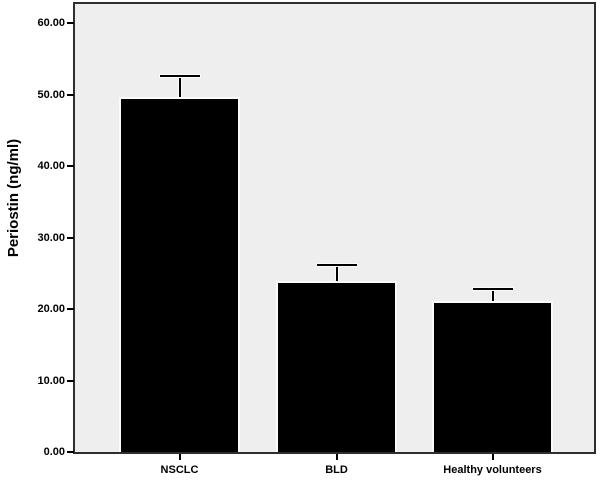 Image resolution: width=600 pixels, height=483 pixels. What do you see at coordinates (51, 237) in the screenshot?
I see `y-axis-tick-label: 30.00` at bounding box center [51, 237].